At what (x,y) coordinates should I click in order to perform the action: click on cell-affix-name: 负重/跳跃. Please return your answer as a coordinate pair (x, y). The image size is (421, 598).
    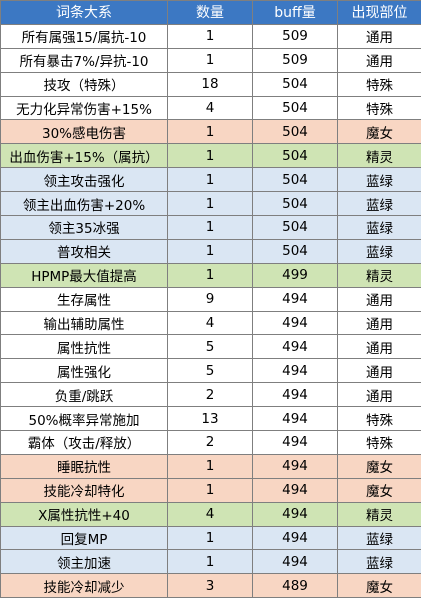
    Looking at the image, I should click on (84, 395).